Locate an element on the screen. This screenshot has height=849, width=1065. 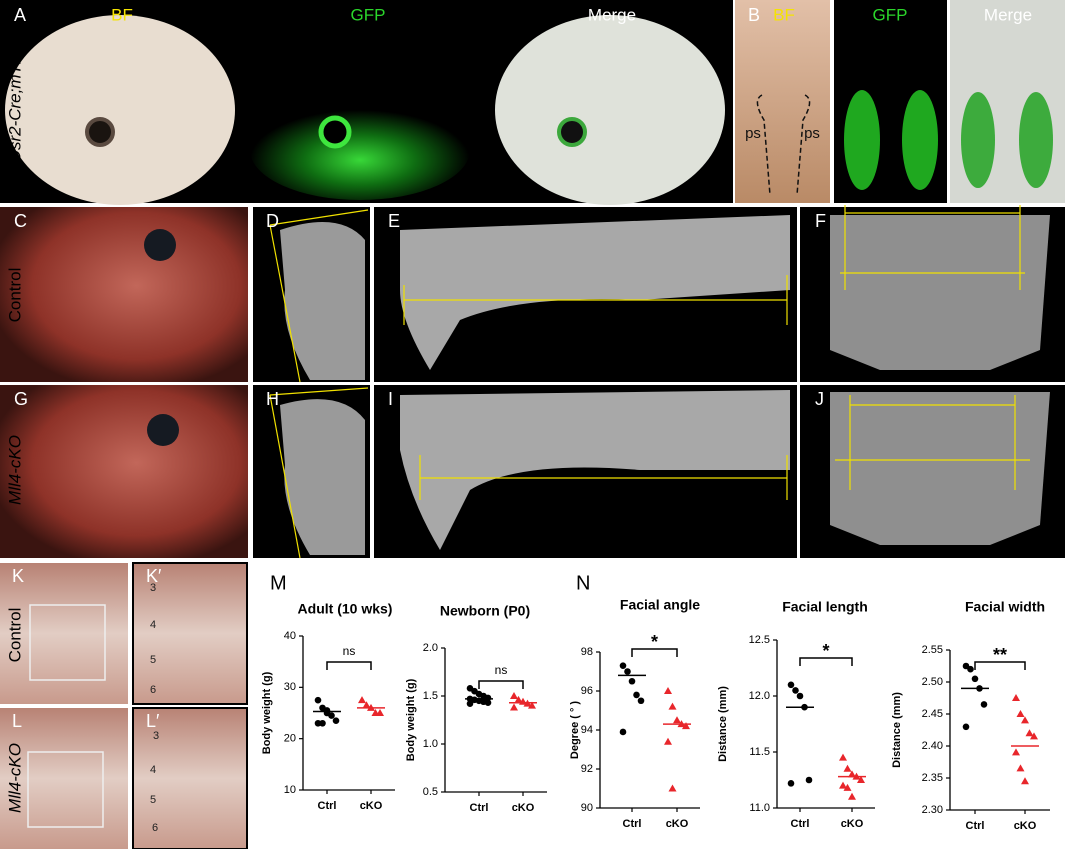
skull is located at coordinates (940, 292).